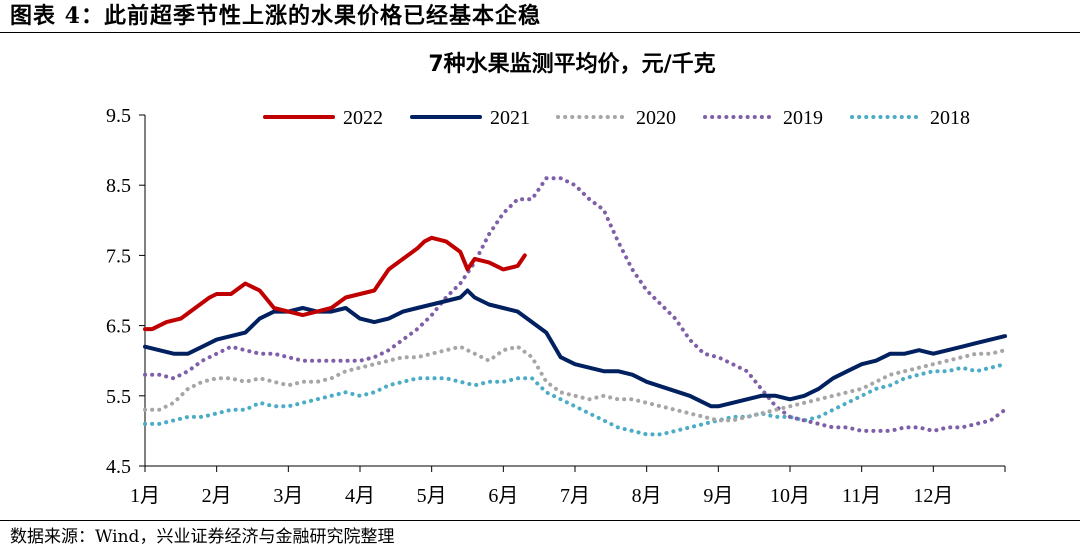 The height and width of the screenshot is (556, 1080). I want to click on x-tick-label: 6月, so click(503, 496).